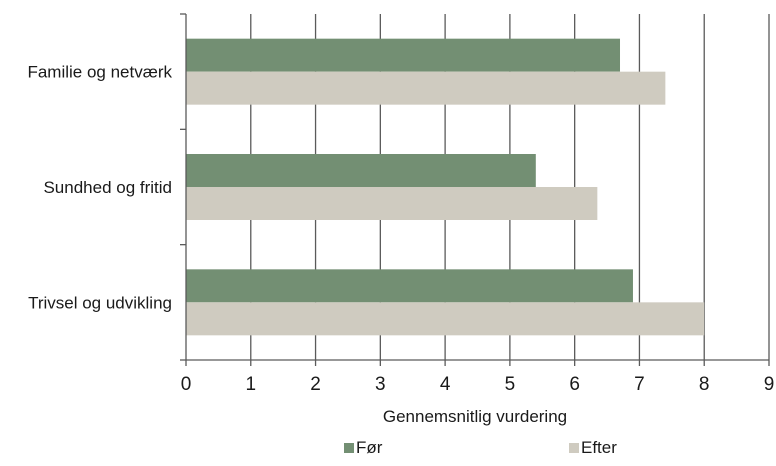 The width and height of the screenshot is (776, 466). I want to click on x-tick-label: 8, so click(704, 384).